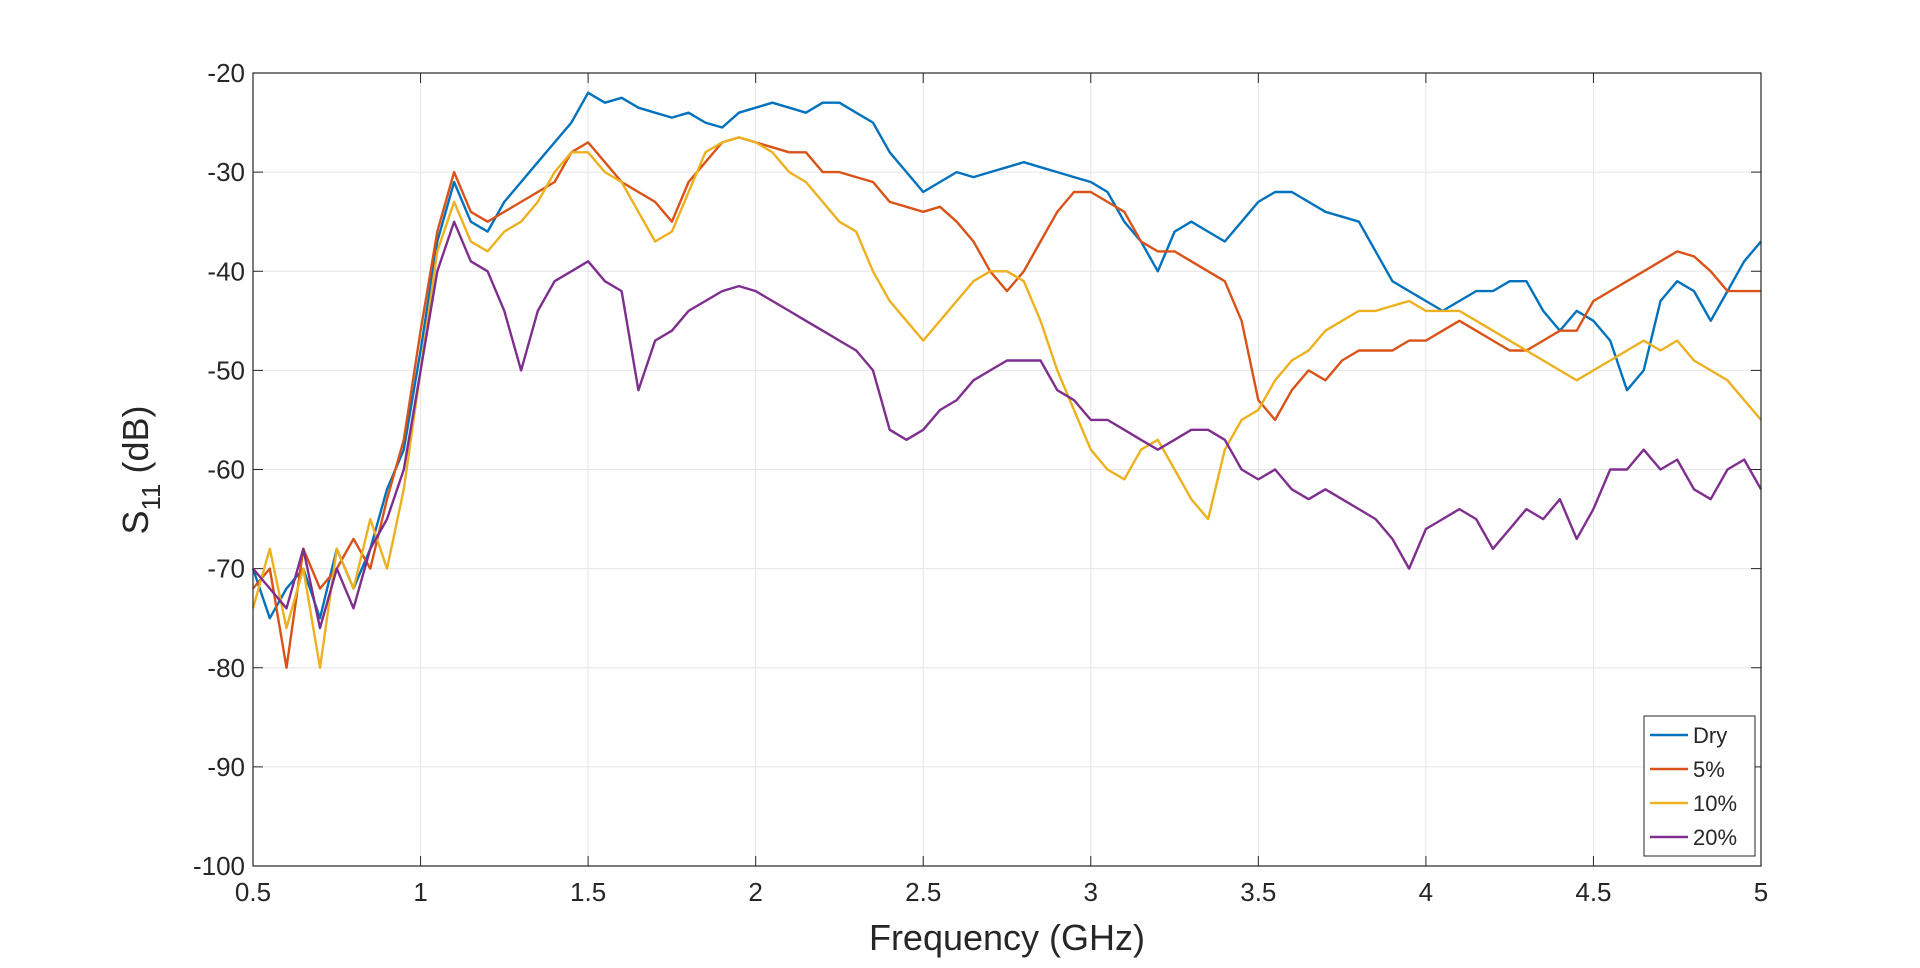 The width and height of the screenshot is (1920, 968). Describe the element at coordinates (1007, 937) in the screenshot. I see `x-axis-label: Frequency (GHz)` at that location.